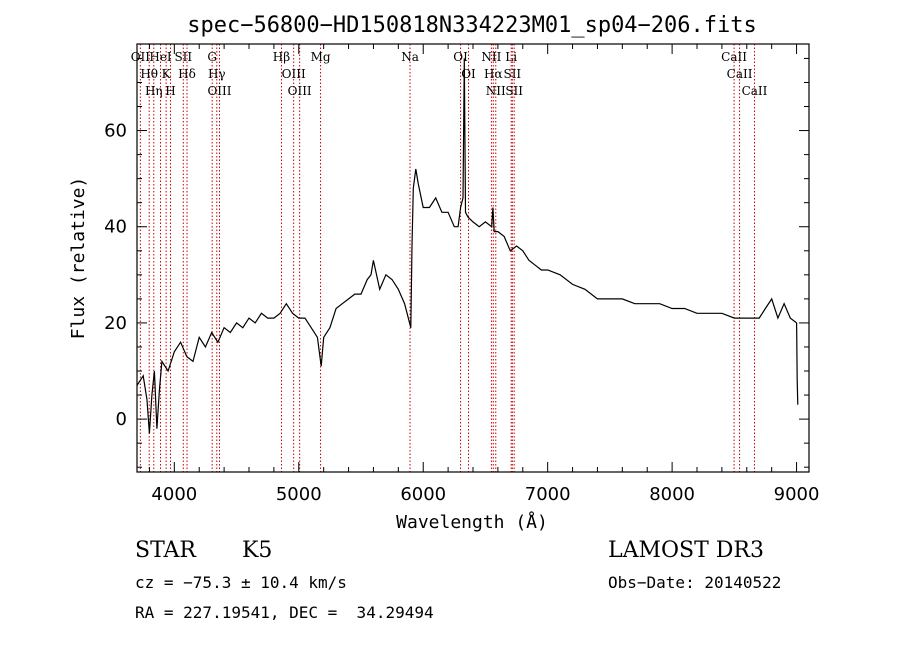 Image resolution: width=900 pixels, height=649 pixels. I want to click on y-tick-label: 20, so click(115, 323).